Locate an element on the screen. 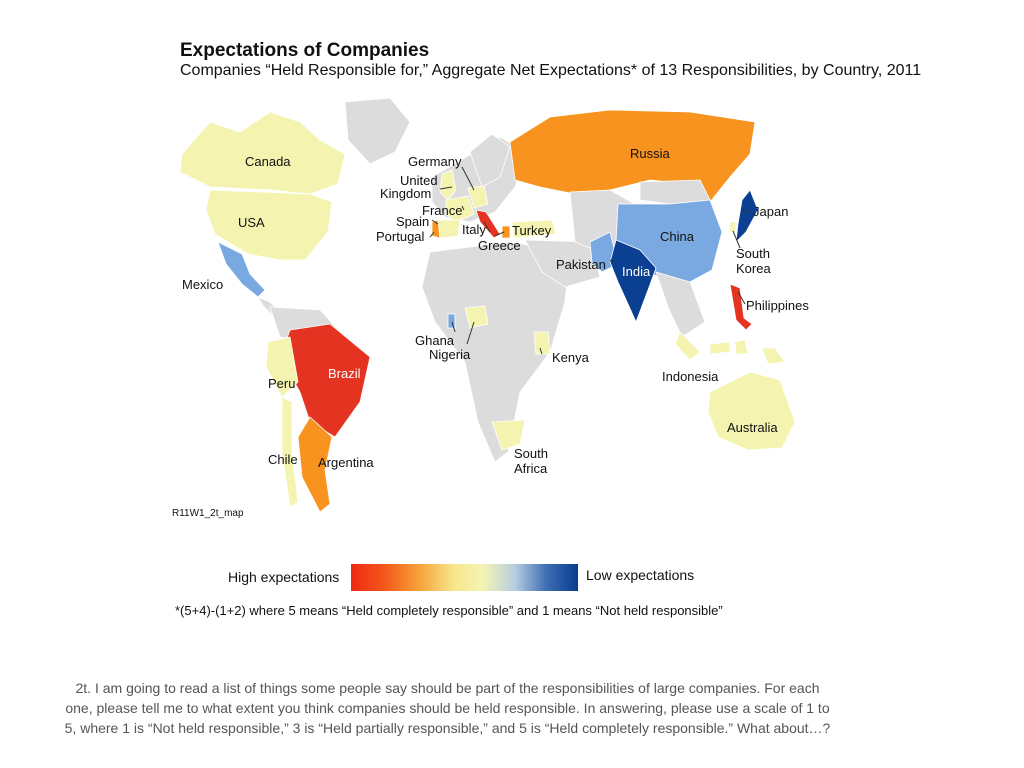  greenland is located at coordinates (377, 131).